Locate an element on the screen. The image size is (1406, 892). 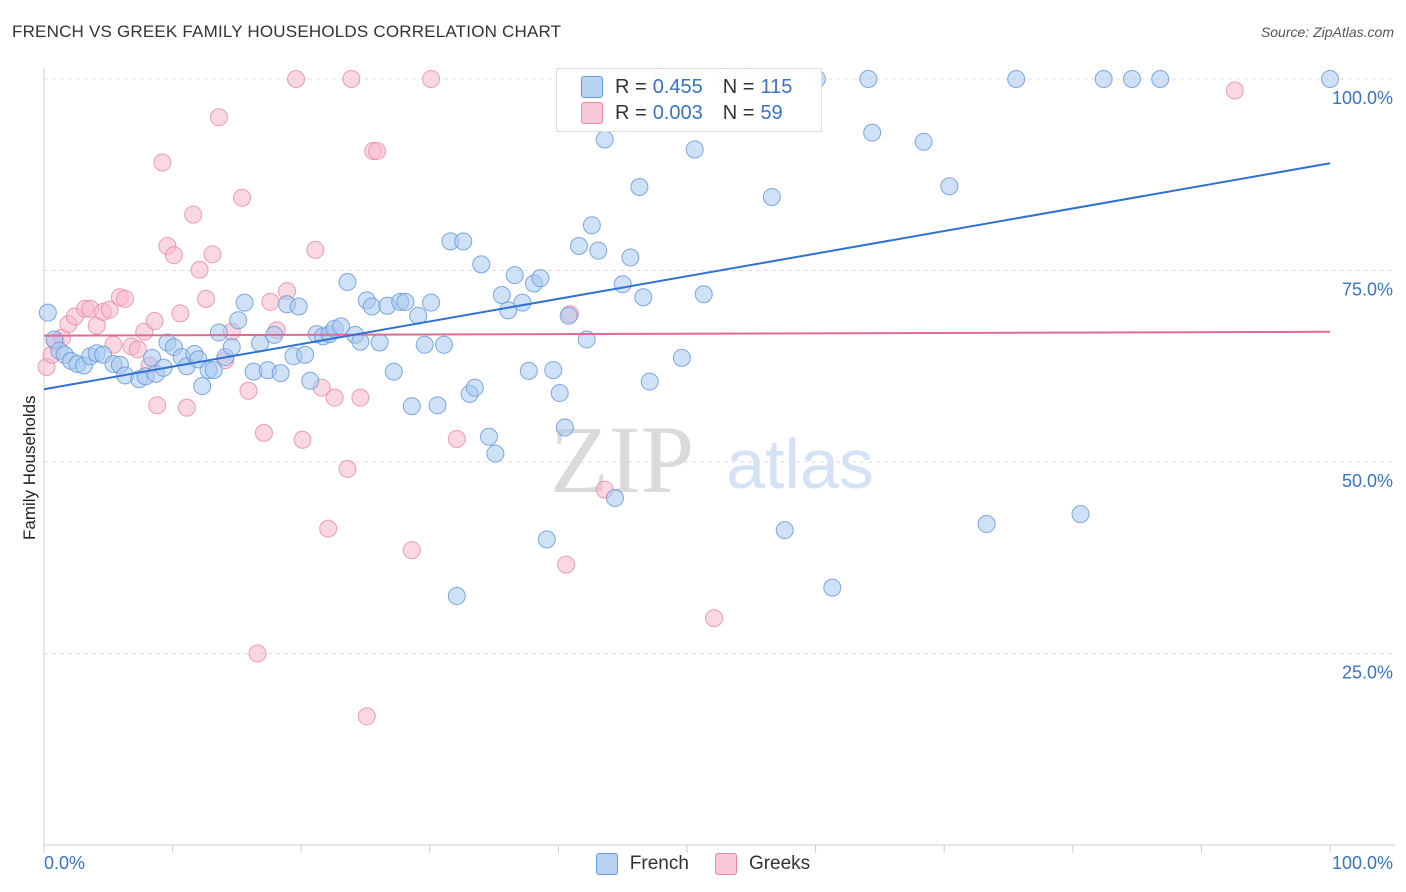
watermark: ZIP atlas is located at coordinates (712, 459).